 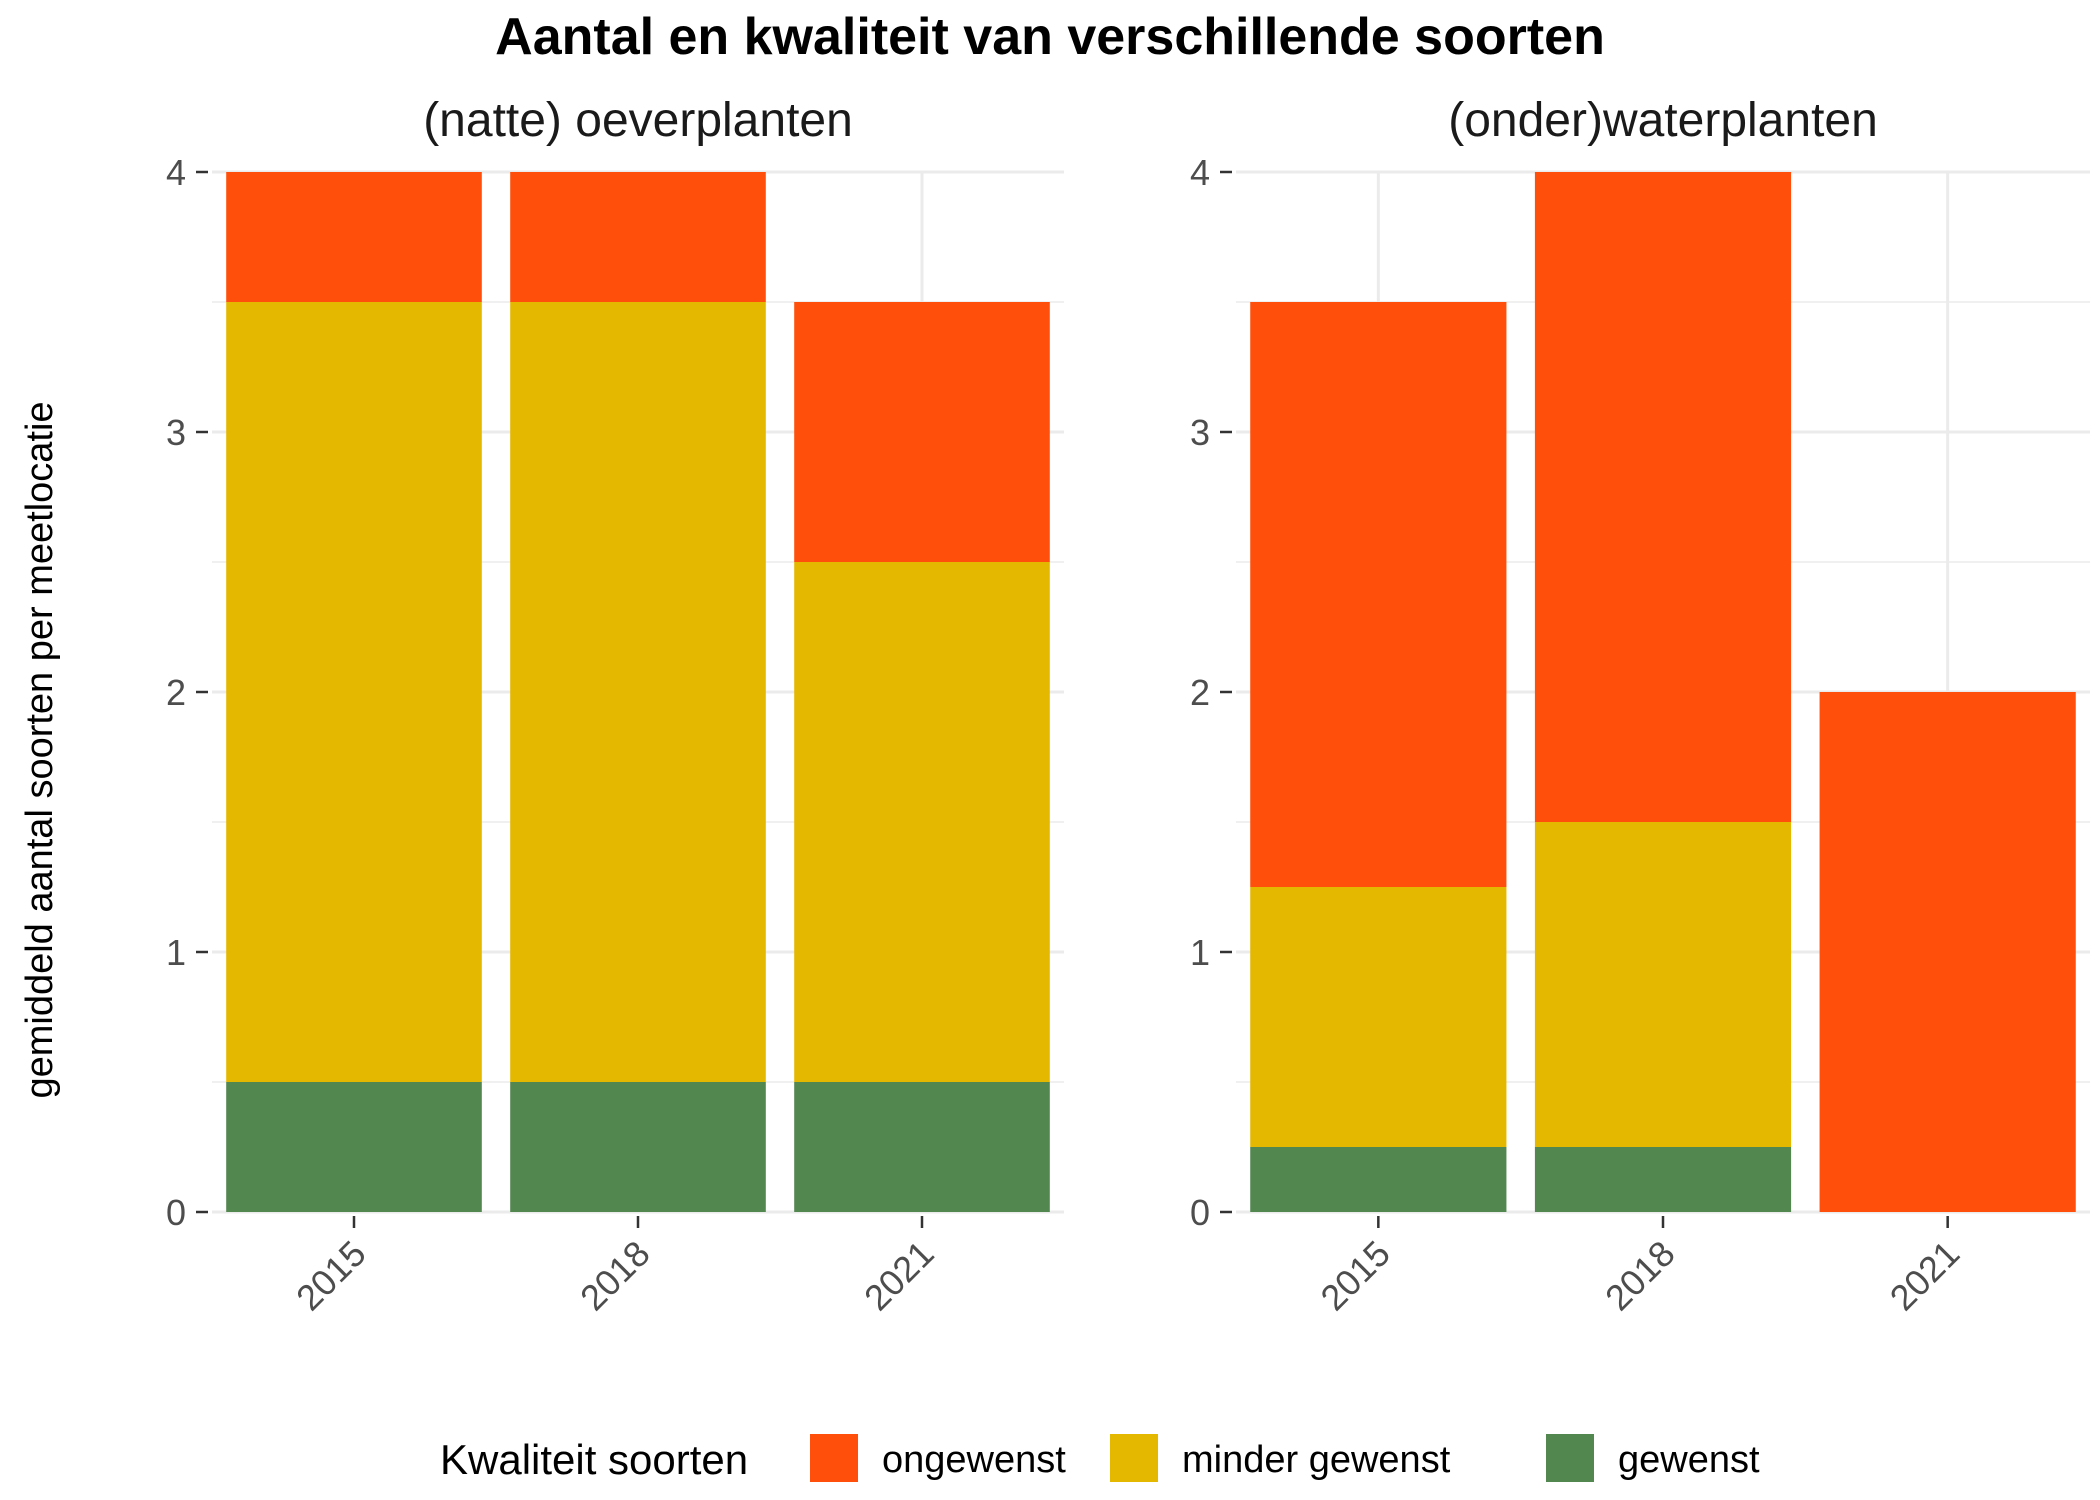 I want to click on legend-label-minder-gewenst: minder gewenst, so click(x=1316, y=1460).